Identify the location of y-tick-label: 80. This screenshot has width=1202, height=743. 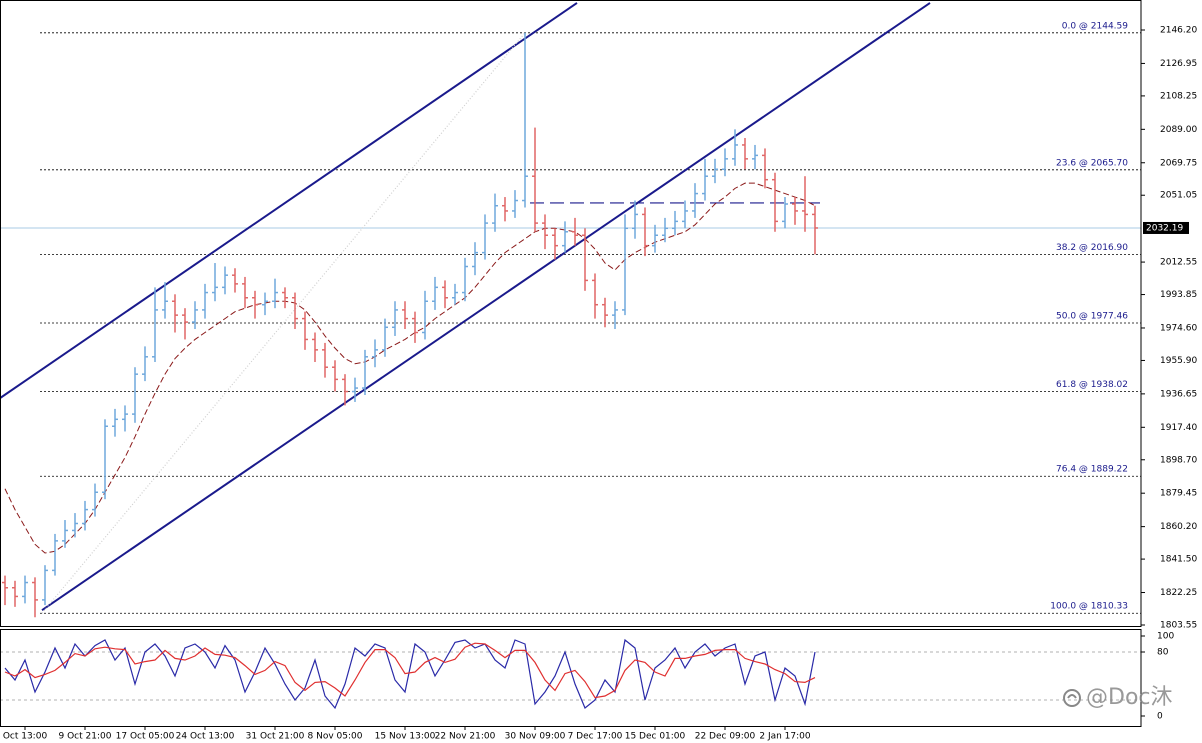
(1163, 653).